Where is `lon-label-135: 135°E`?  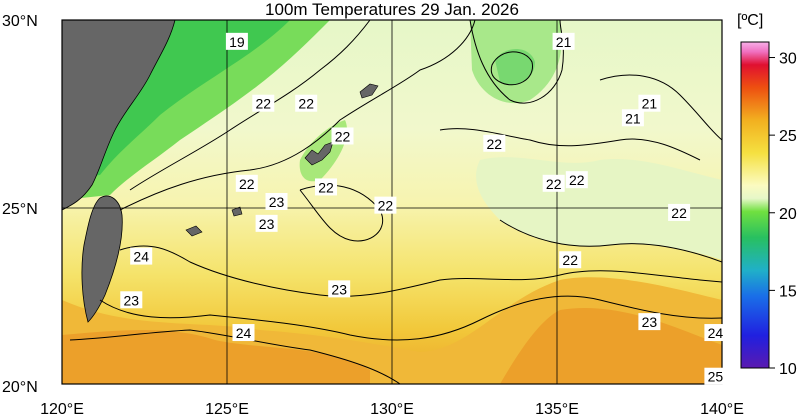 lon-label-135: 135°E is located at coordinates (557, 409).